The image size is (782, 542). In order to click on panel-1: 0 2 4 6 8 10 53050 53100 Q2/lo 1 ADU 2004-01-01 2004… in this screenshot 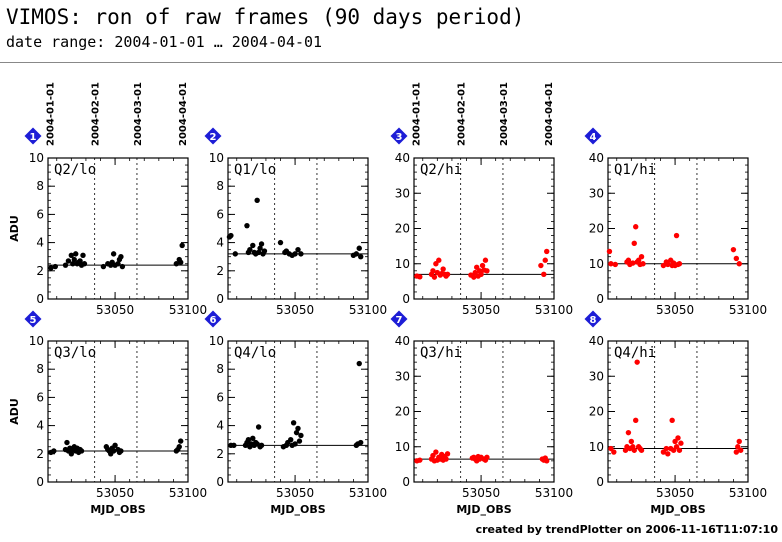, I will do `click(107, 199)`.